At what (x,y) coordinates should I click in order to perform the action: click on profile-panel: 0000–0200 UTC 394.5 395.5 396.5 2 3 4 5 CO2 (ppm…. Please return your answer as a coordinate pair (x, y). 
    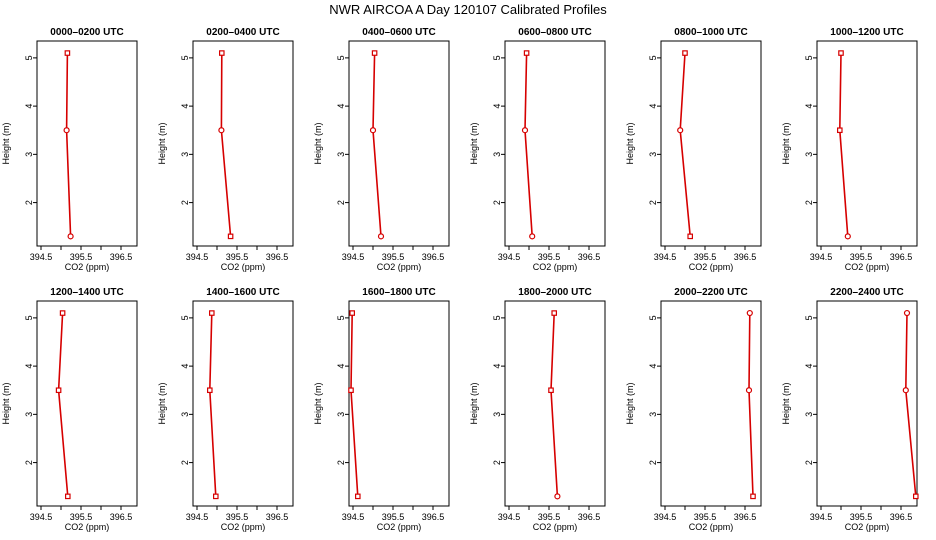
    Looking at the image, I should click on (69, 149).